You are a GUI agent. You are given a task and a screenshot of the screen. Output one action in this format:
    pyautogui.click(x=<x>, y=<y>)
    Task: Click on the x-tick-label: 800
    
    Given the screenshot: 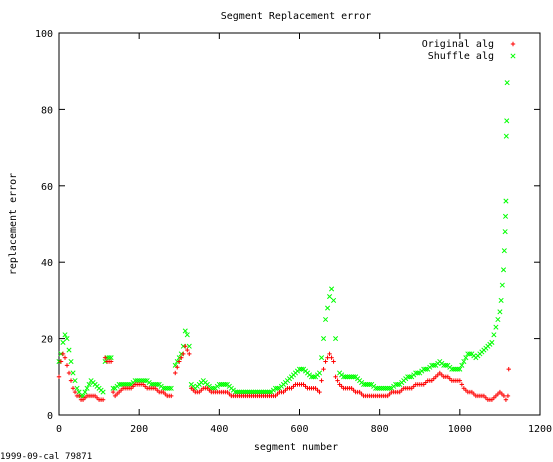 What is the action you would take?
    pyautogui.click(x=380, y=429)
    